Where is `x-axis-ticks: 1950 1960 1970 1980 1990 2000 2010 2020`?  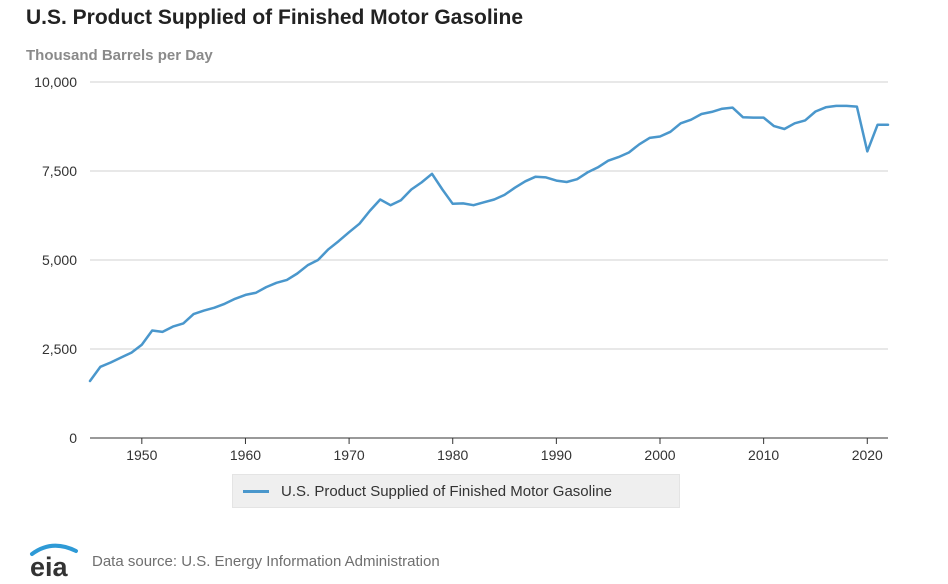
x-axis-ticks: 1950 1960 1970 1980 1990 2000 2010 2020 is located at coordinates (504, 450).